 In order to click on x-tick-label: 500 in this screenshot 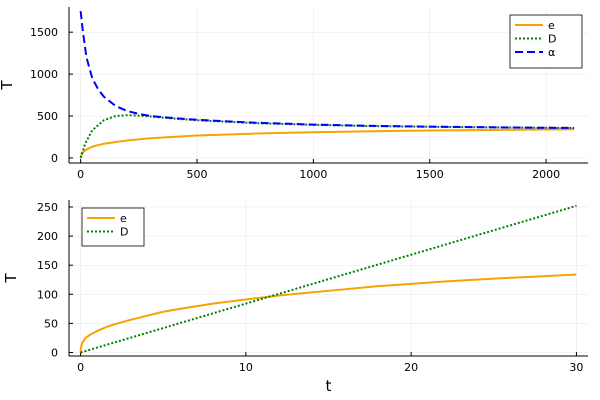, I will do `click(197, 174)`.